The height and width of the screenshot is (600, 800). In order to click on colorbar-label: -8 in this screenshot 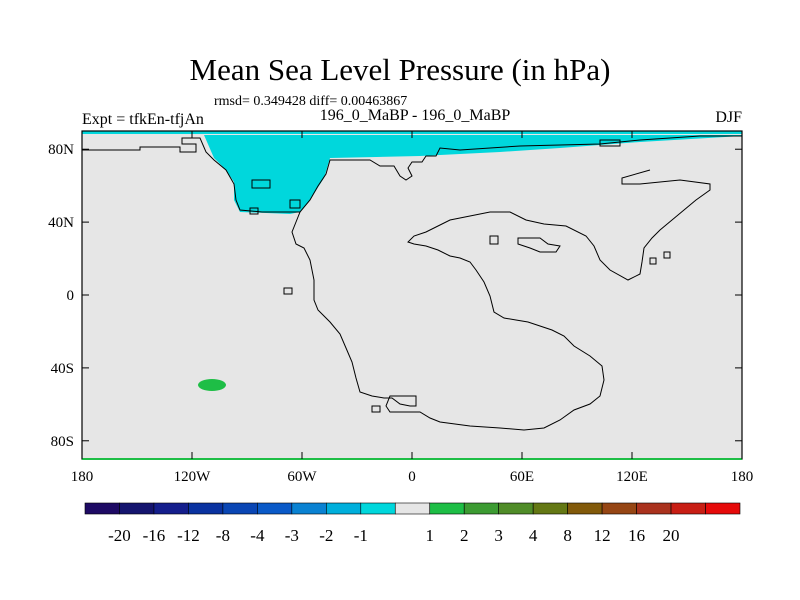, I will do `click(223, 535)`.